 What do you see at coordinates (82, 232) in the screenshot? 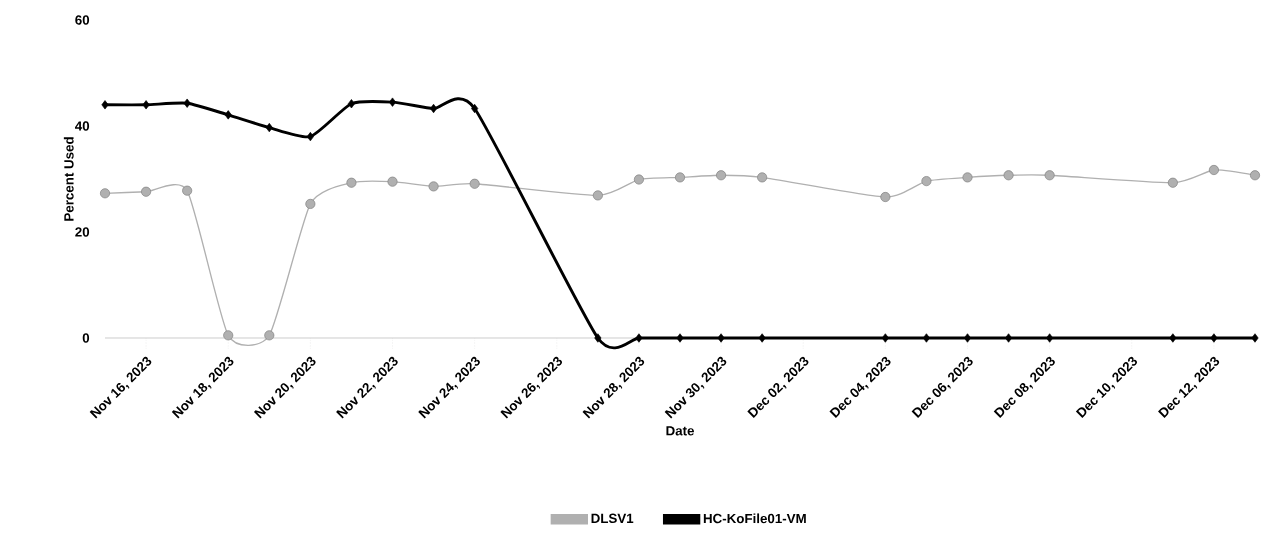
I see `y-tick-label: 20` at bounding box center [82, 232].